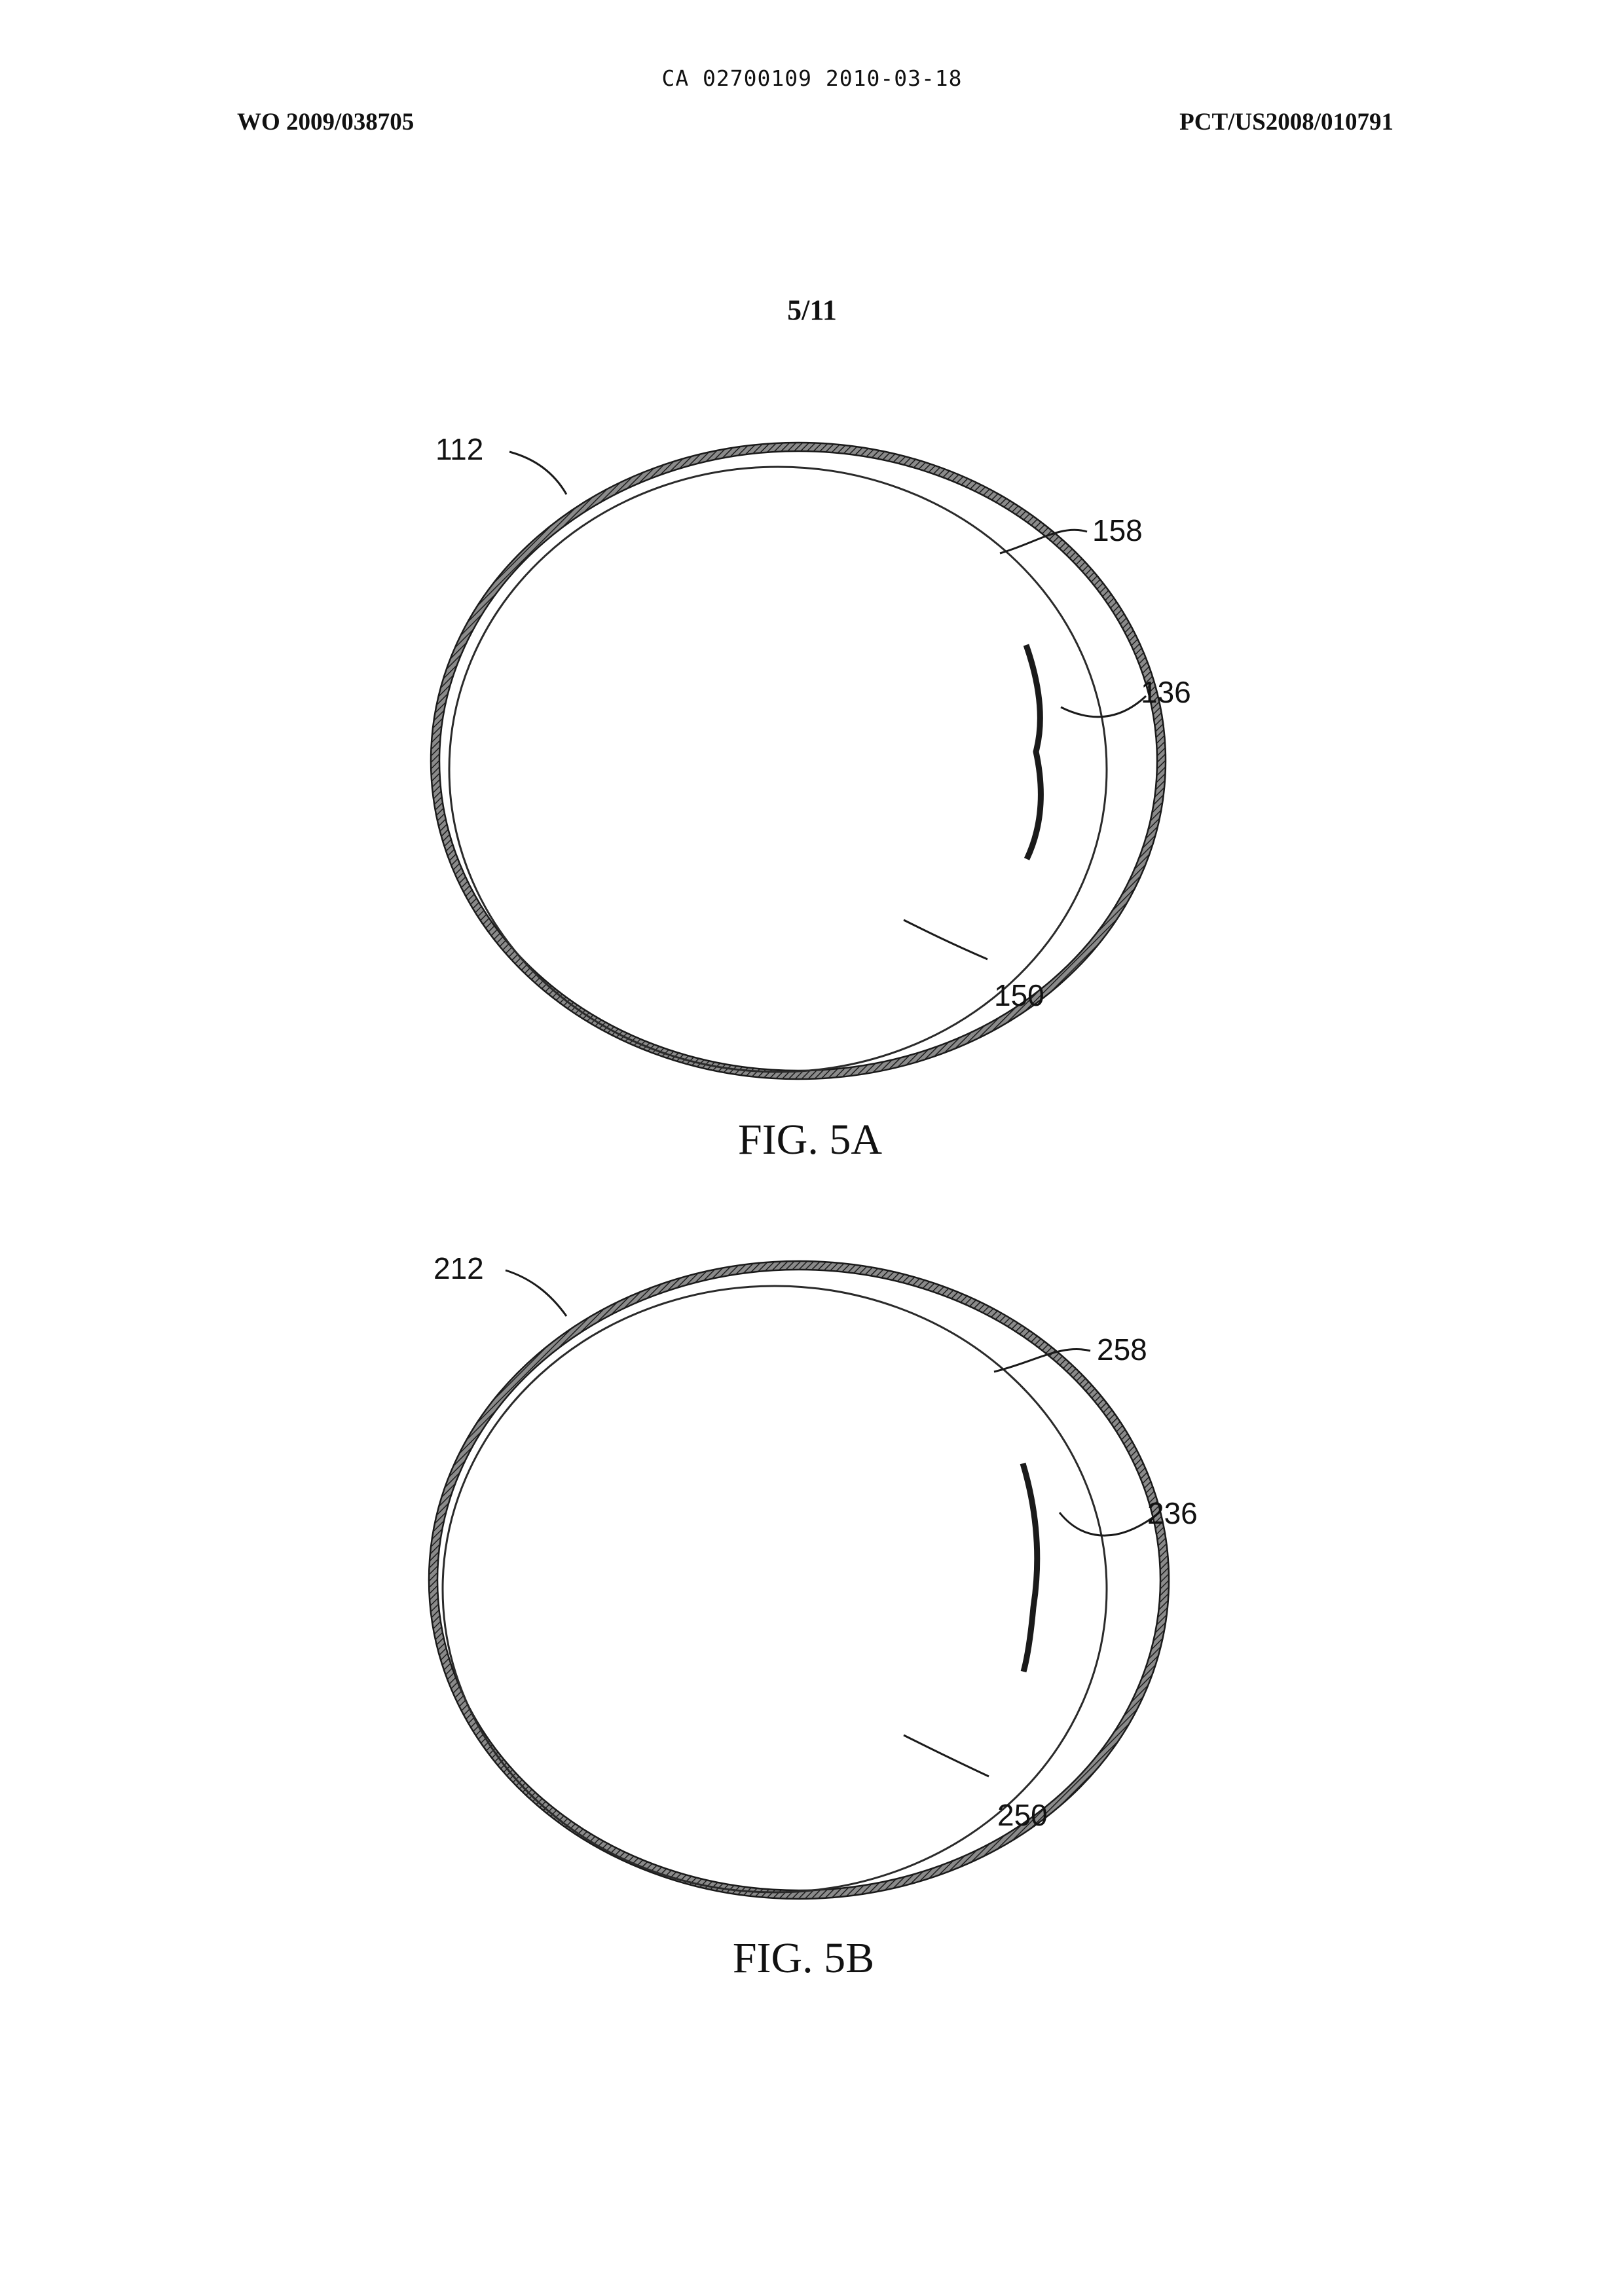 This screenshot has width=1624, height=2295. I want to click on ref-label-258: 258, so click(1122, 1349).